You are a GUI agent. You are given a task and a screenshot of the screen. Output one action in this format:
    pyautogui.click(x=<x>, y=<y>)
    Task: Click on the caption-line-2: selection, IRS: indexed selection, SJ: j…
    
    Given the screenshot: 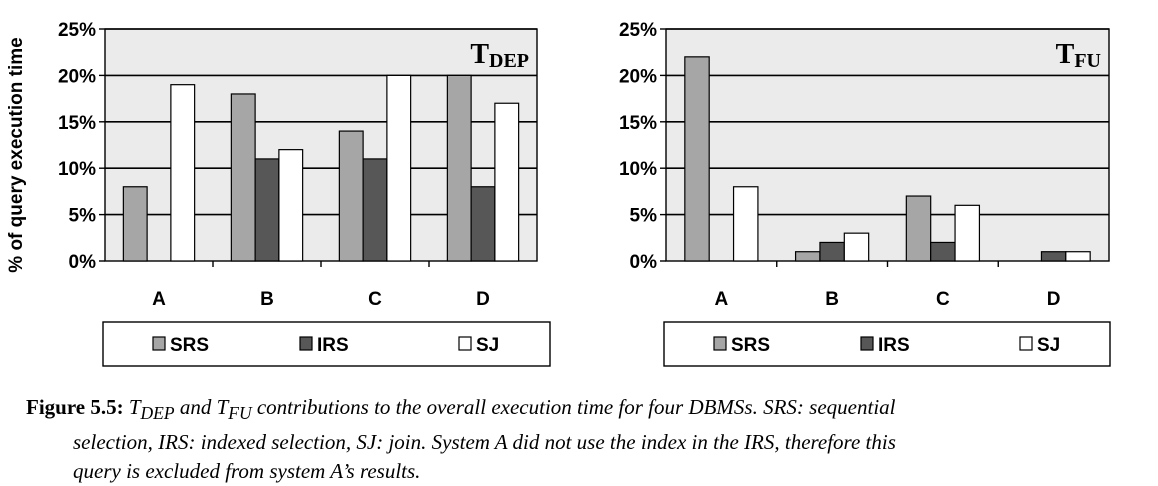 What is the action you would take?
    pyautogui.click(x=484, y=442)
    